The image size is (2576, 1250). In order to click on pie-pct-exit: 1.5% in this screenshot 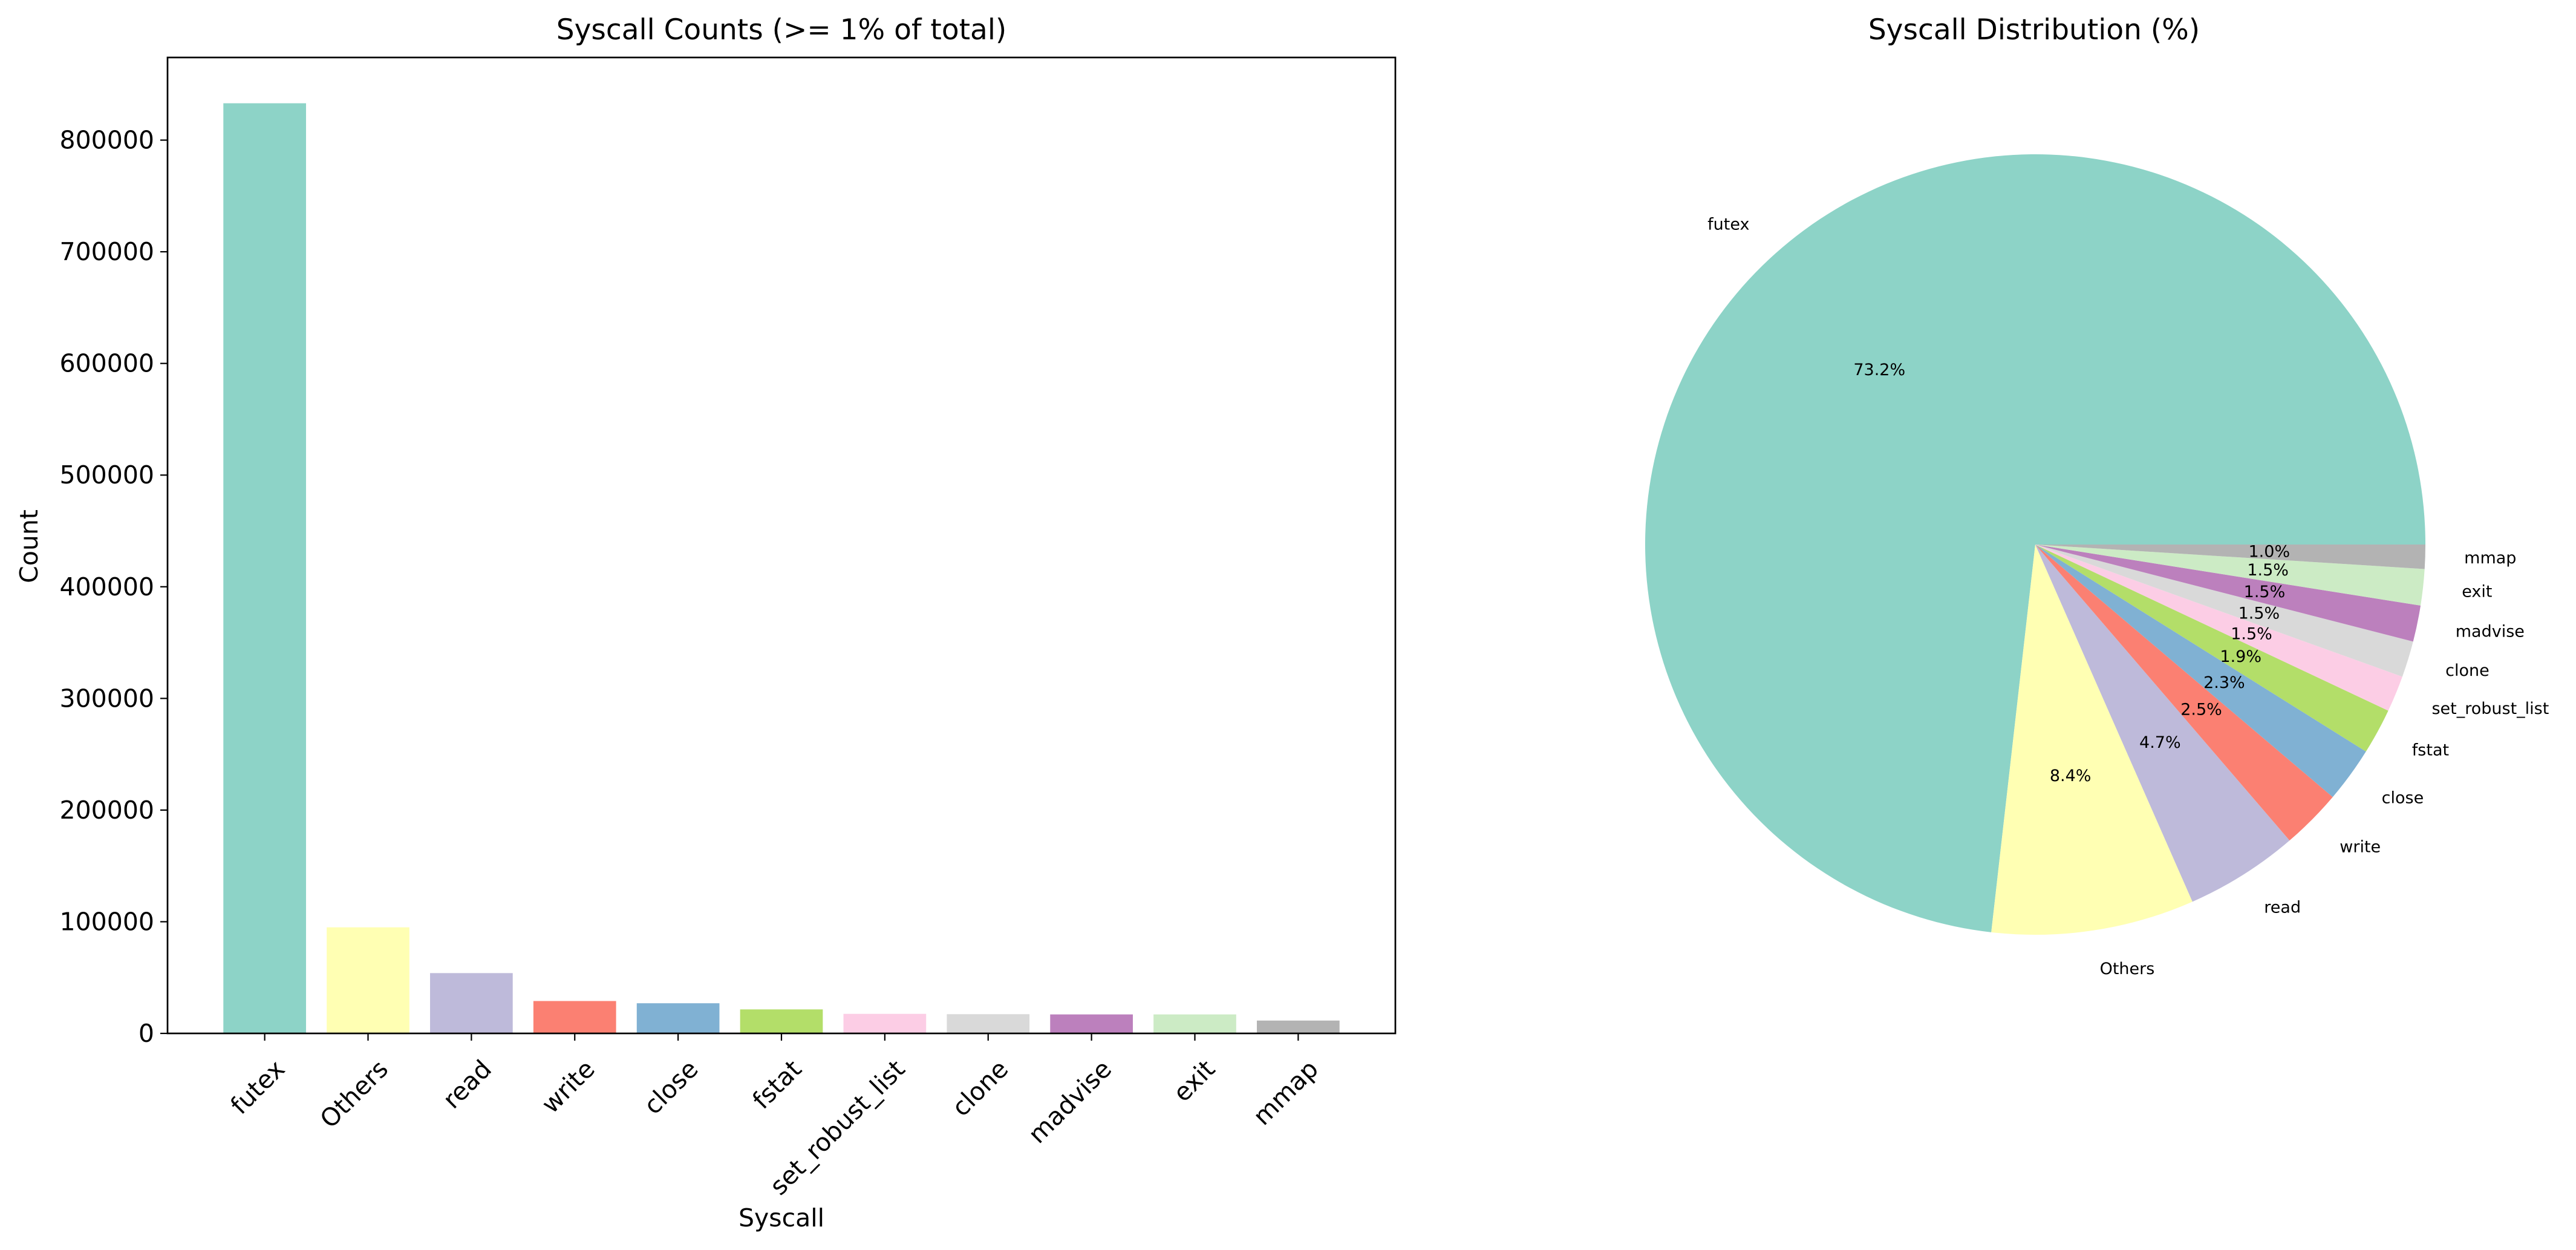, I will do `click(2268, 570)`.